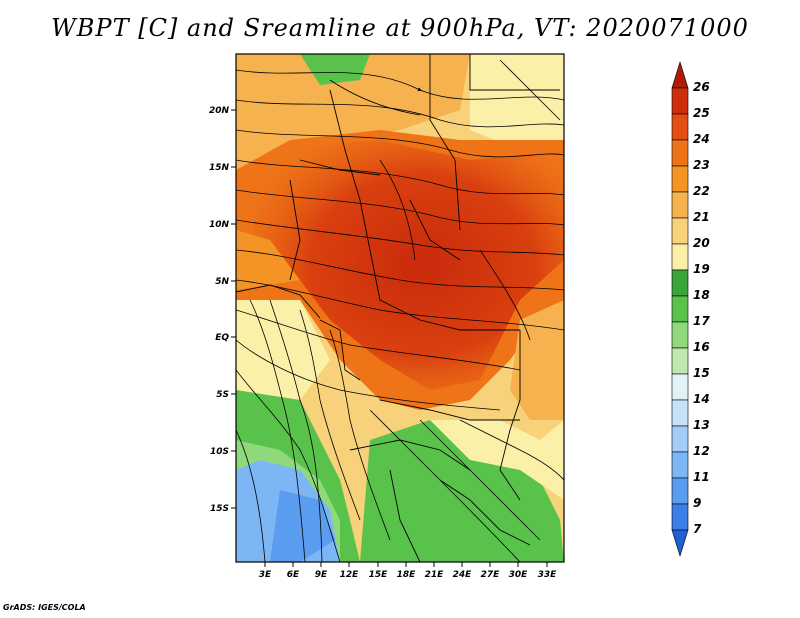  I want to click on colorbar-label-21: 21, so click(701, 217).